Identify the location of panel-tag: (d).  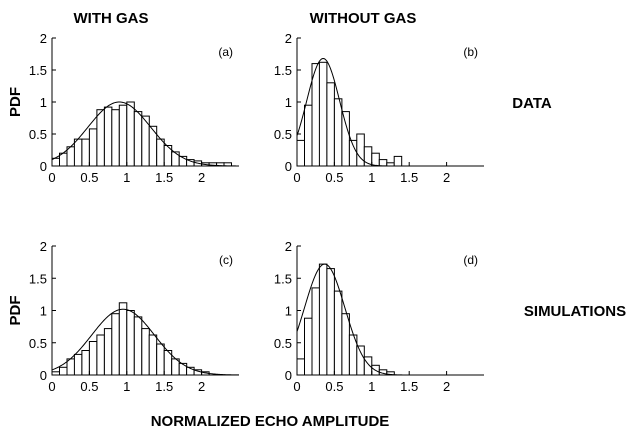
(470, 260).